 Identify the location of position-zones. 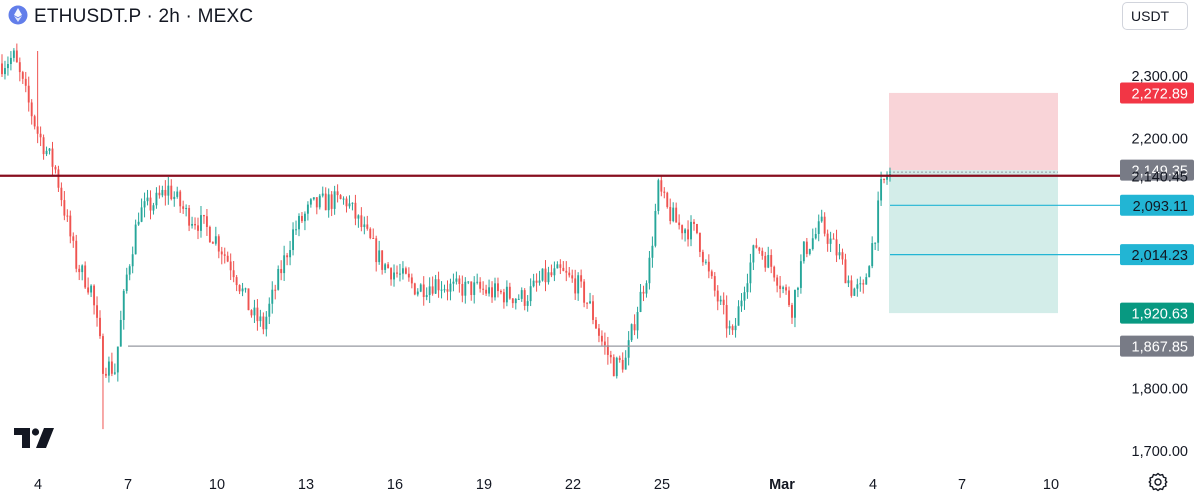
(973, 203).